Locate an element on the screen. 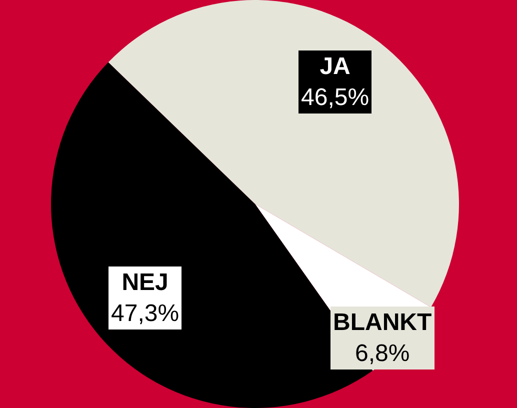  slice-label: NEJ is located at coordinates (145, 282).